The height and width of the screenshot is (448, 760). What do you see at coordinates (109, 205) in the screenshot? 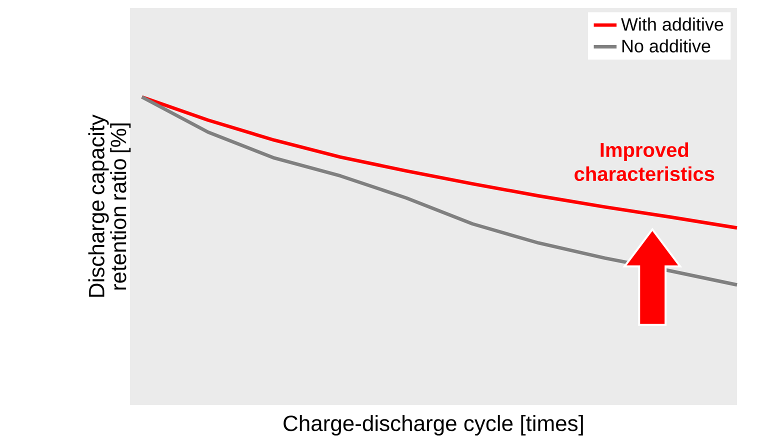
I see `y-axis-title: Discharge capacity retention ratio [%]` at bounding box center [109, 205].